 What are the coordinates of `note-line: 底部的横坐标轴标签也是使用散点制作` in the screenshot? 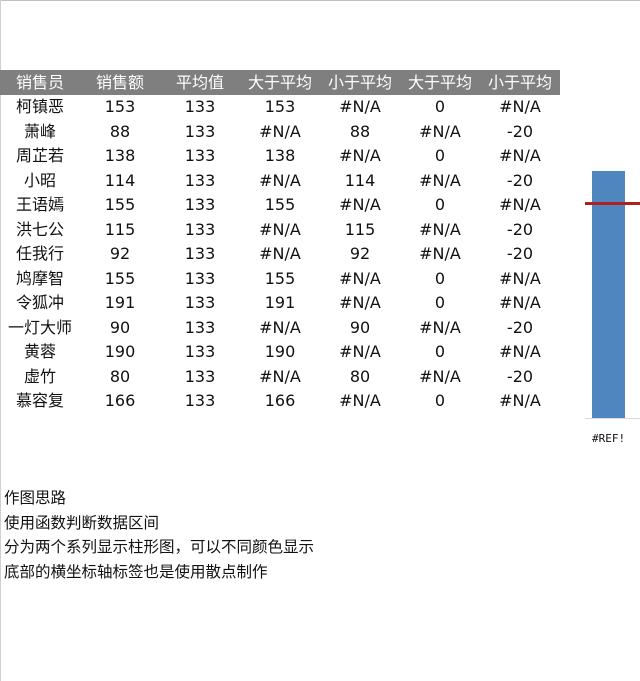 It's located at (136, 571).